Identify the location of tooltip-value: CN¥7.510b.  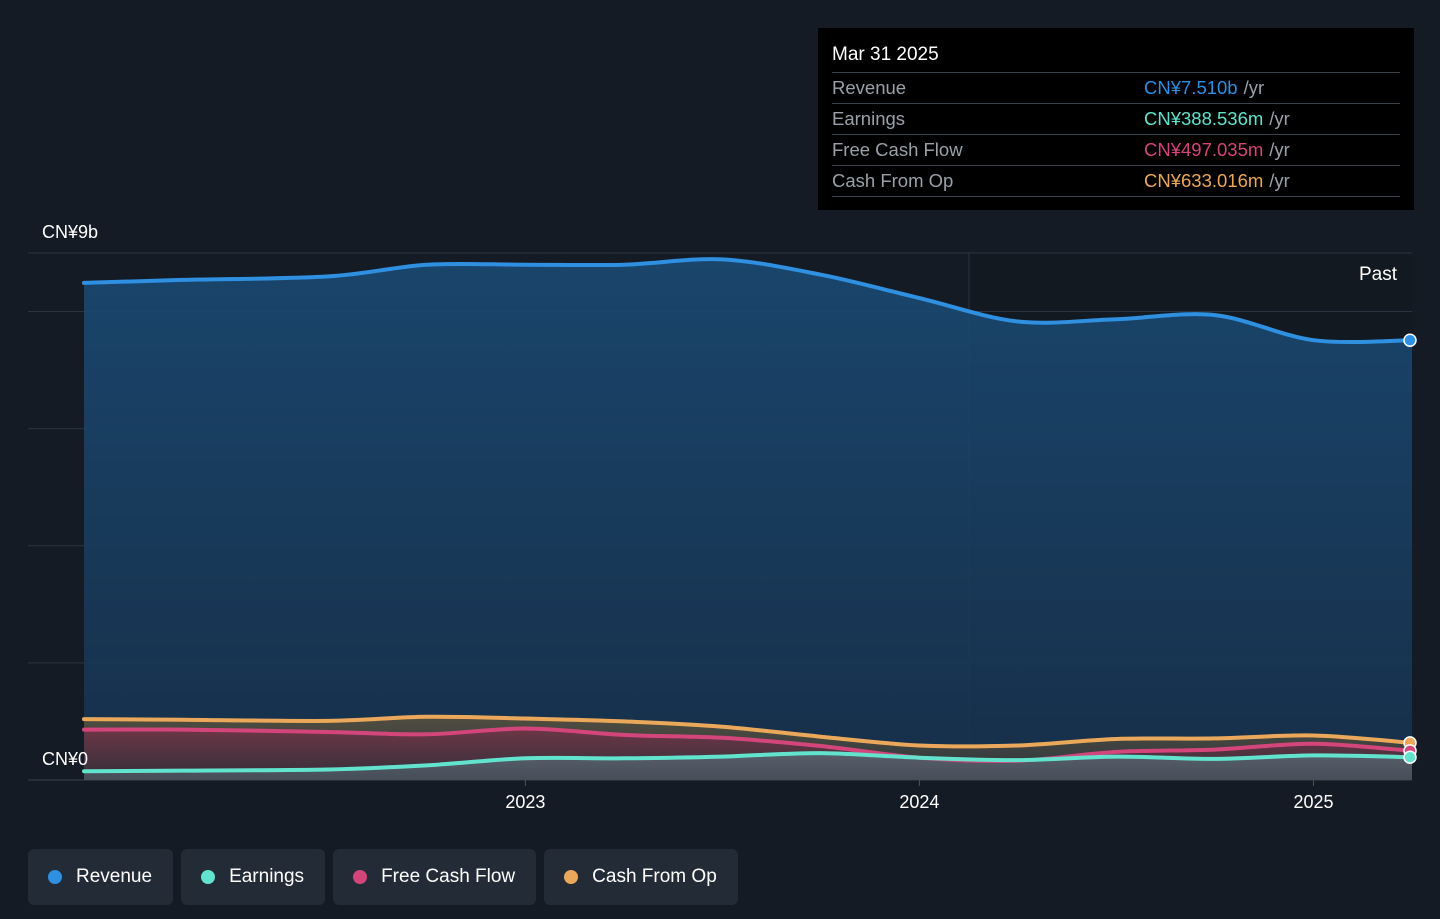
(1191, 87).